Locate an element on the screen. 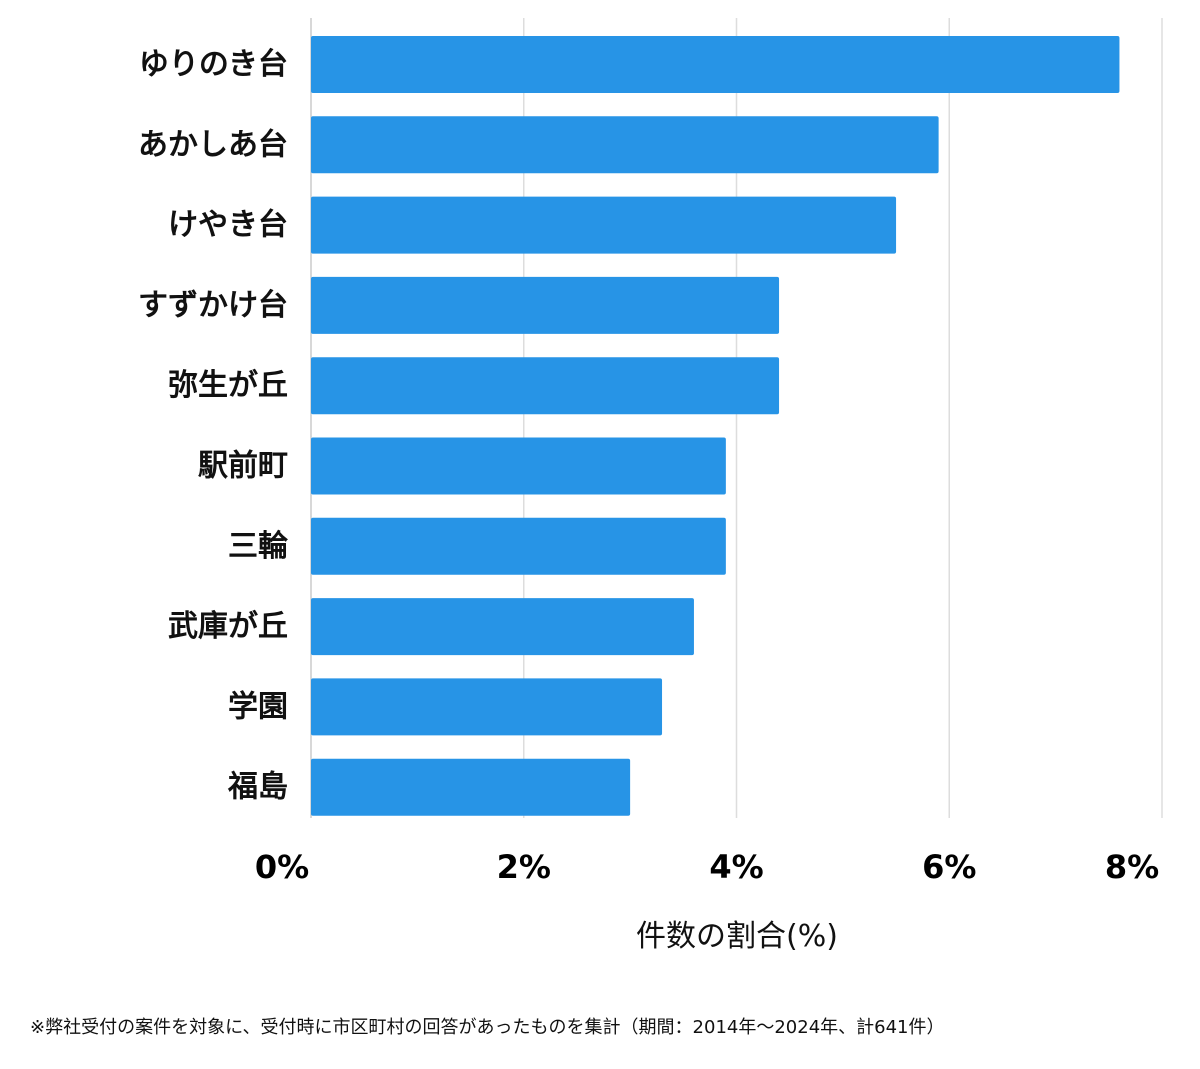 The width and height of the screenshot is (1200, 1069). category-label: すずかけ台 is located at coordinates (213, 305).